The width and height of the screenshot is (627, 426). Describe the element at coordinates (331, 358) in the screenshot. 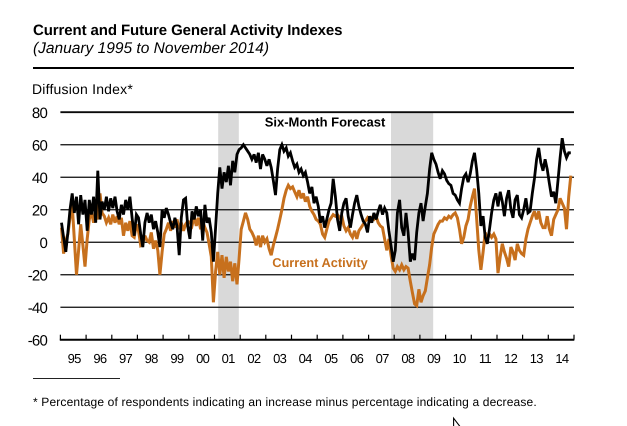

I see `svg-text: 05` at that location.